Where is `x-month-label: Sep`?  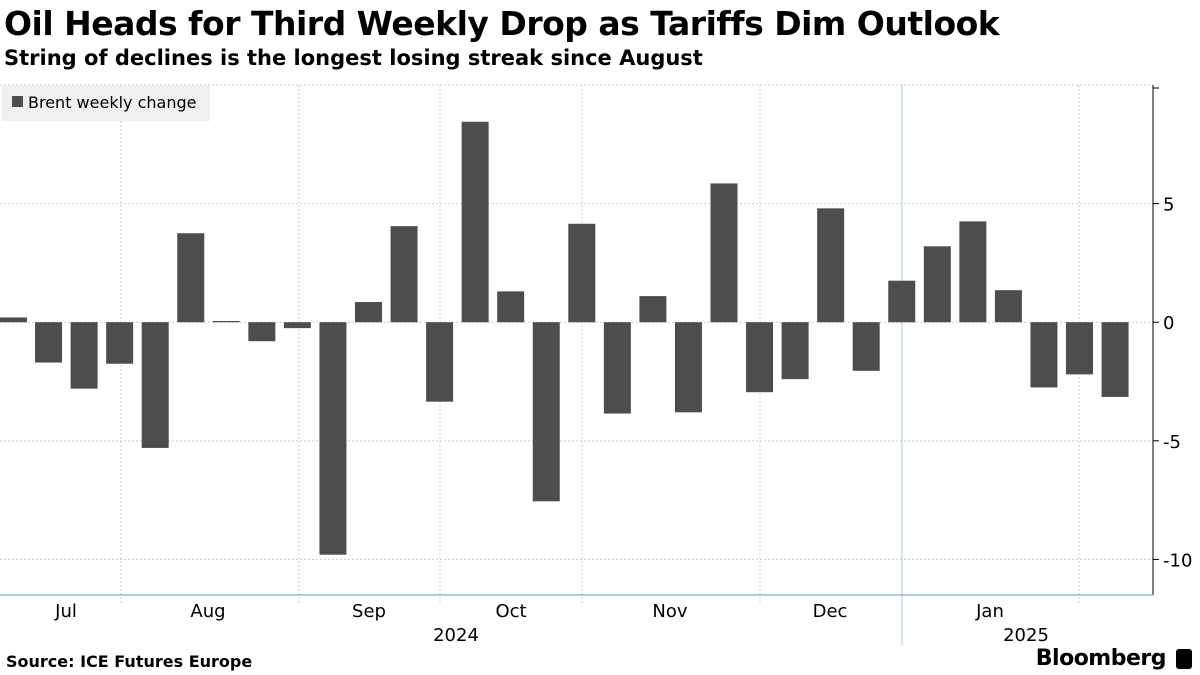 x-month-label: Sep is located at coordinates (369, 611).